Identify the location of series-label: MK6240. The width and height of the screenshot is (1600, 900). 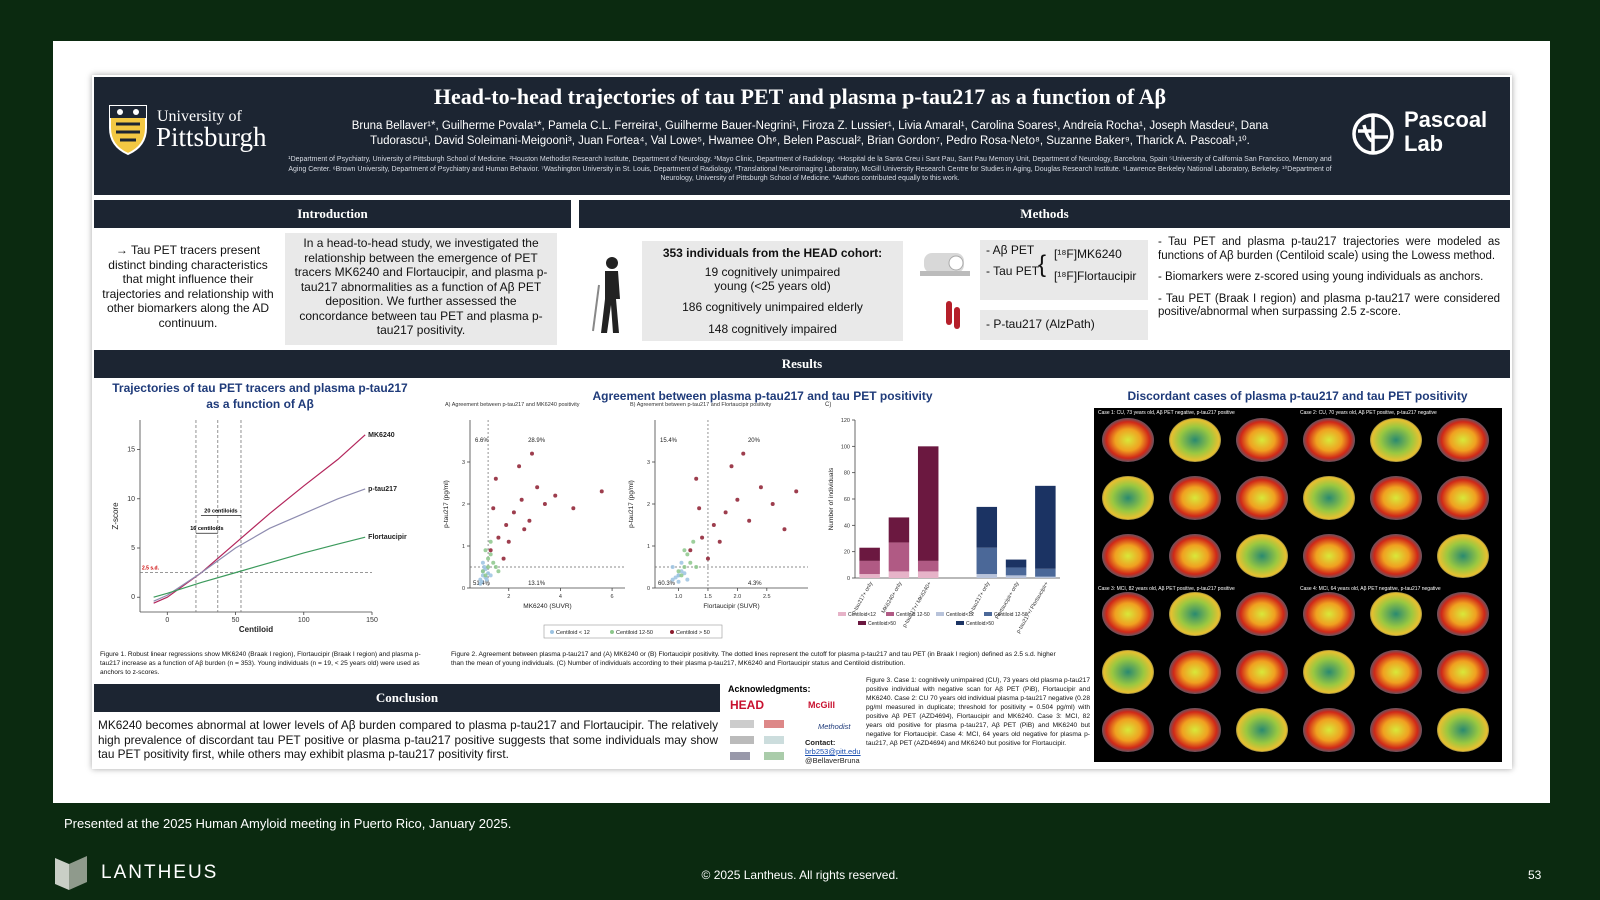
(381, 435).